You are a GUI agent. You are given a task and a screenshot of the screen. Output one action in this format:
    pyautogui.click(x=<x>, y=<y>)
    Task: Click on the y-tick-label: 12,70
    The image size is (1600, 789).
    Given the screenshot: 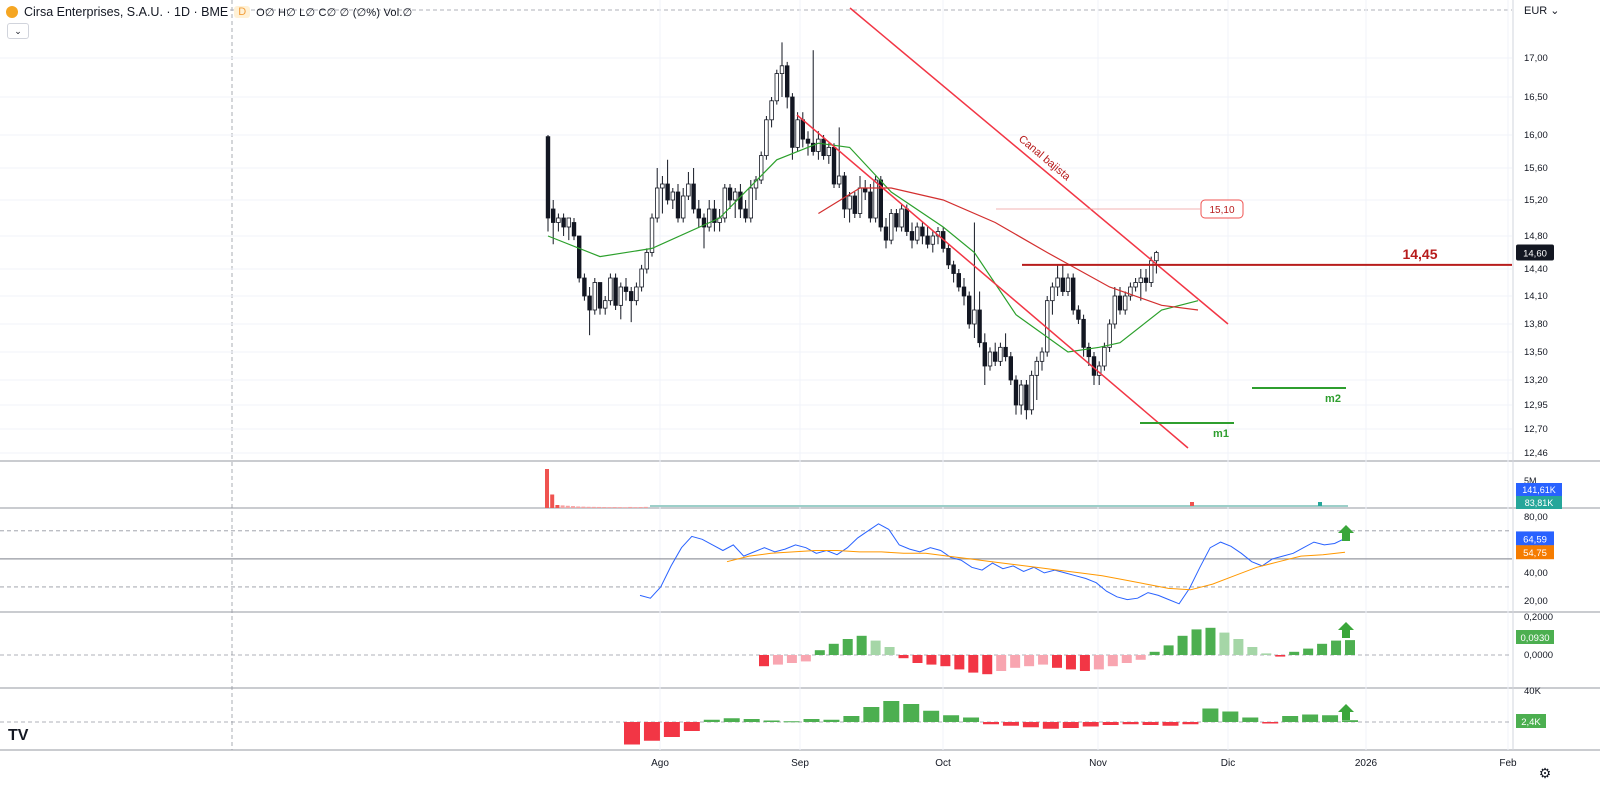 What is the action you would take?
    pyautogui.click(x=1536, y=429)
    